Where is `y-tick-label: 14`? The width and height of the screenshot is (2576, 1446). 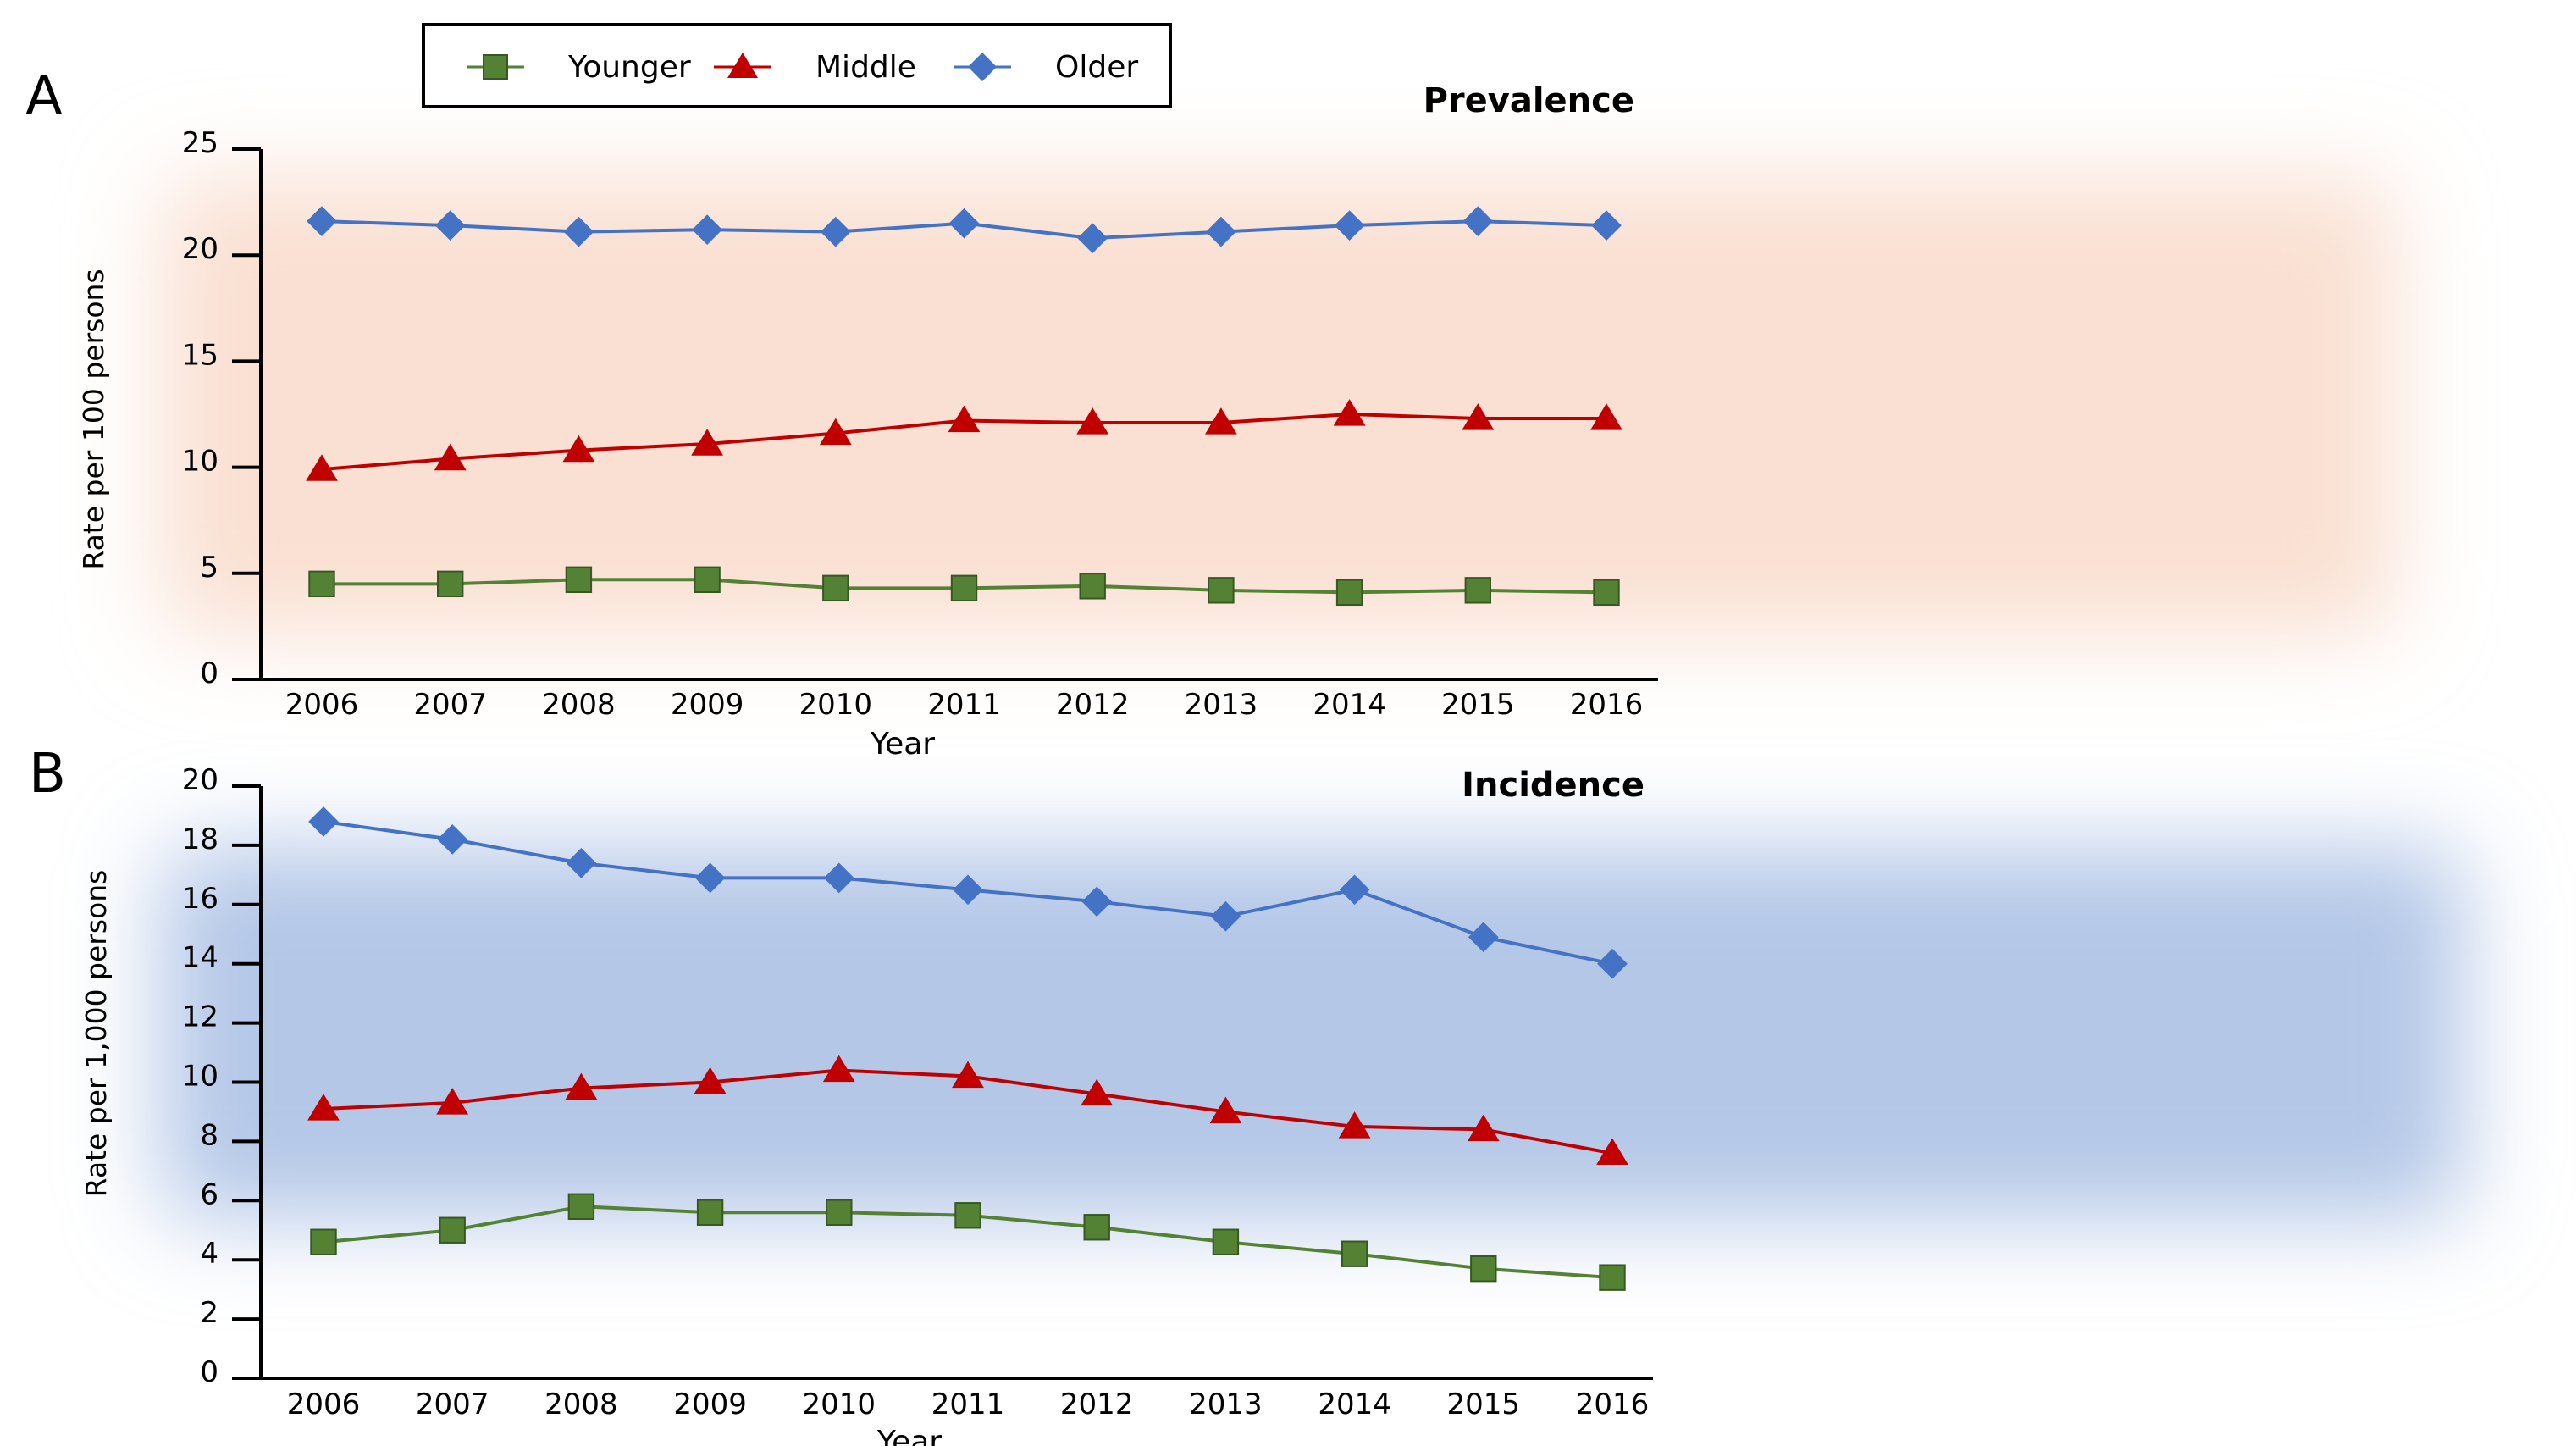
y-tick-label: 14 is located at coordinates (200, 958).